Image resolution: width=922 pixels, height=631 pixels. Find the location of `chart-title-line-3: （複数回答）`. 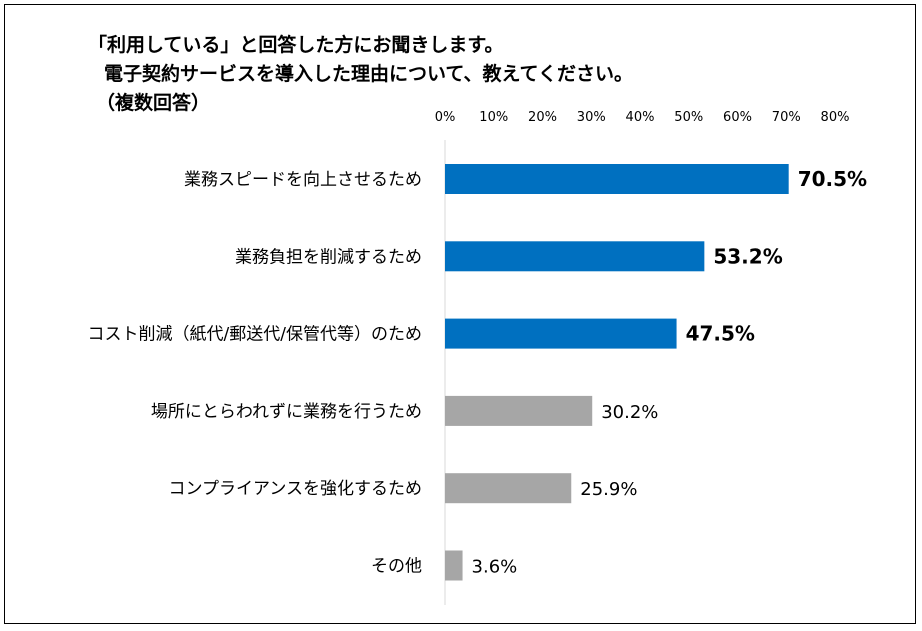

chart-title-line-3: （複数回答） is located at coordinates (153, 103).